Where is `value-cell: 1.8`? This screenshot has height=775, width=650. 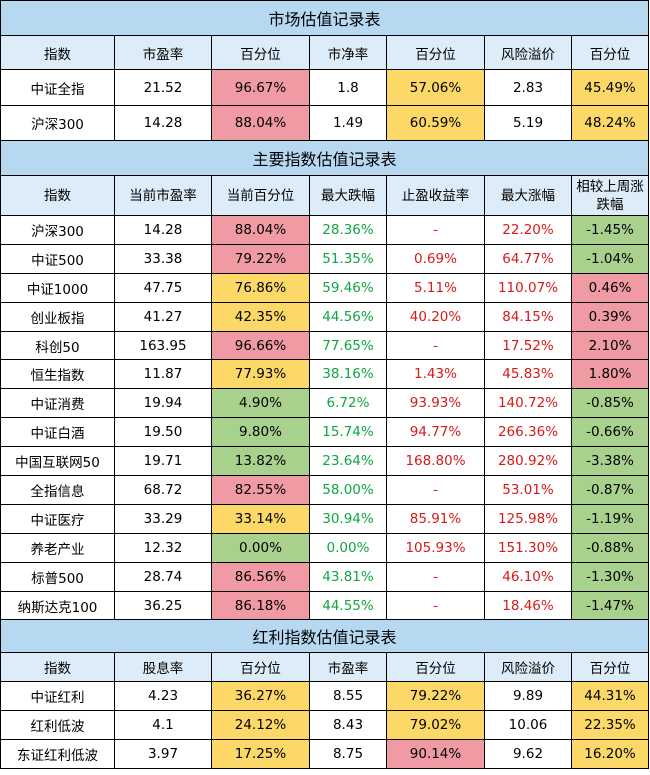
value-cell: 1.8 is located at coordinates (348, 87).